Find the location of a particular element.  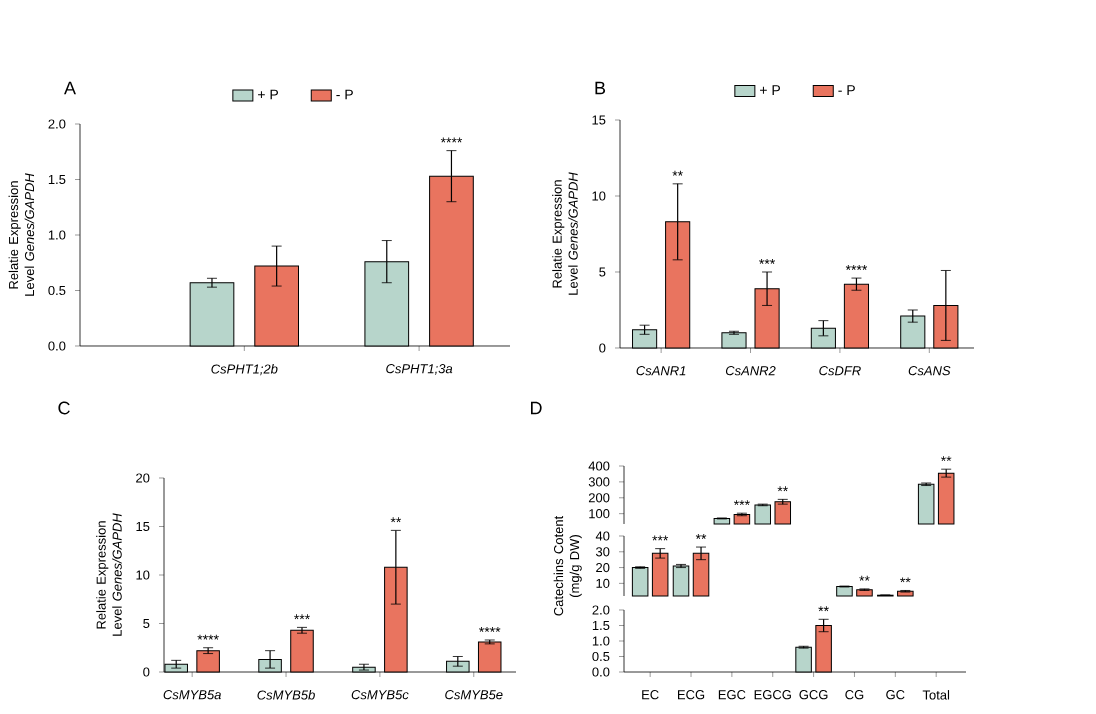

chart-title: B is located at coordinates (600, 88).